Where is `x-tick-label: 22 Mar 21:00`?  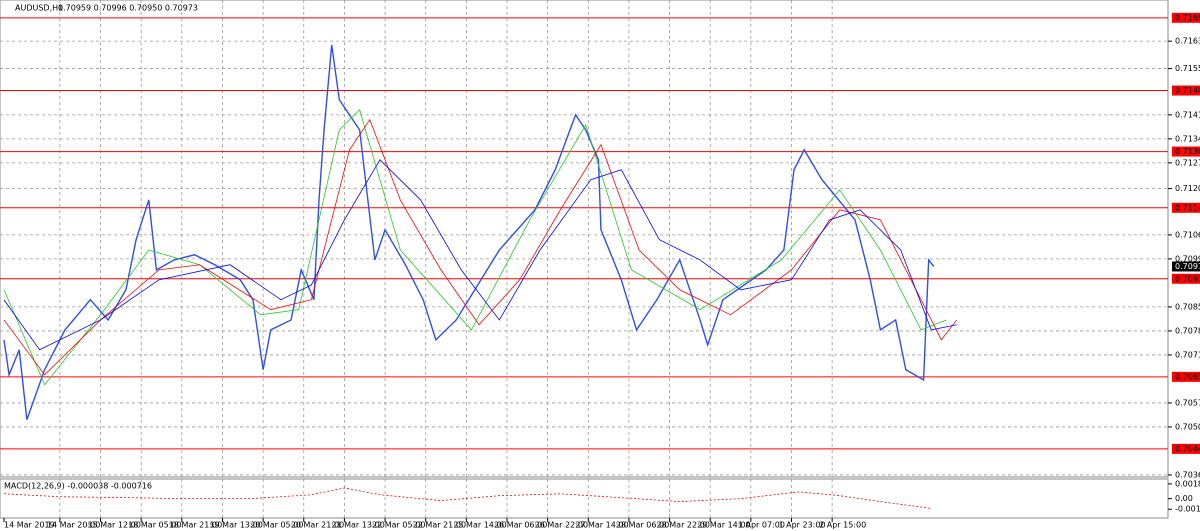 x-tick-label: 22 Mar 21:00 is located at coordinates (439, 525).